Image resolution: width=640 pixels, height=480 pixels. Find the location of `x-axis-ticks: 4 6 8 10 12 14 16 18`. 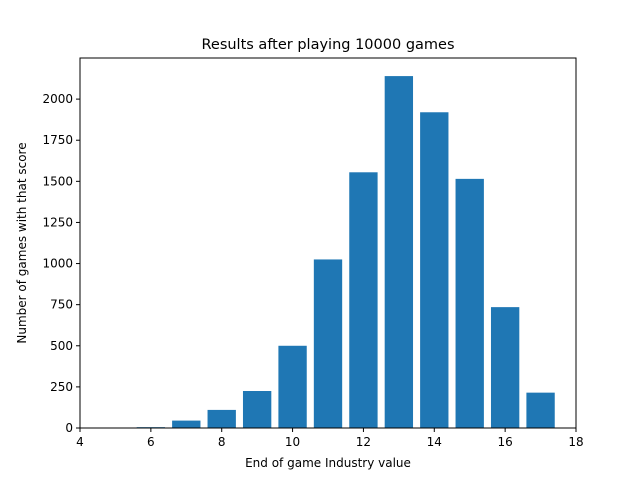

x-axis-ticks: 4 6 8 10 12 14 16 18 is located at coordinates (330, 438).